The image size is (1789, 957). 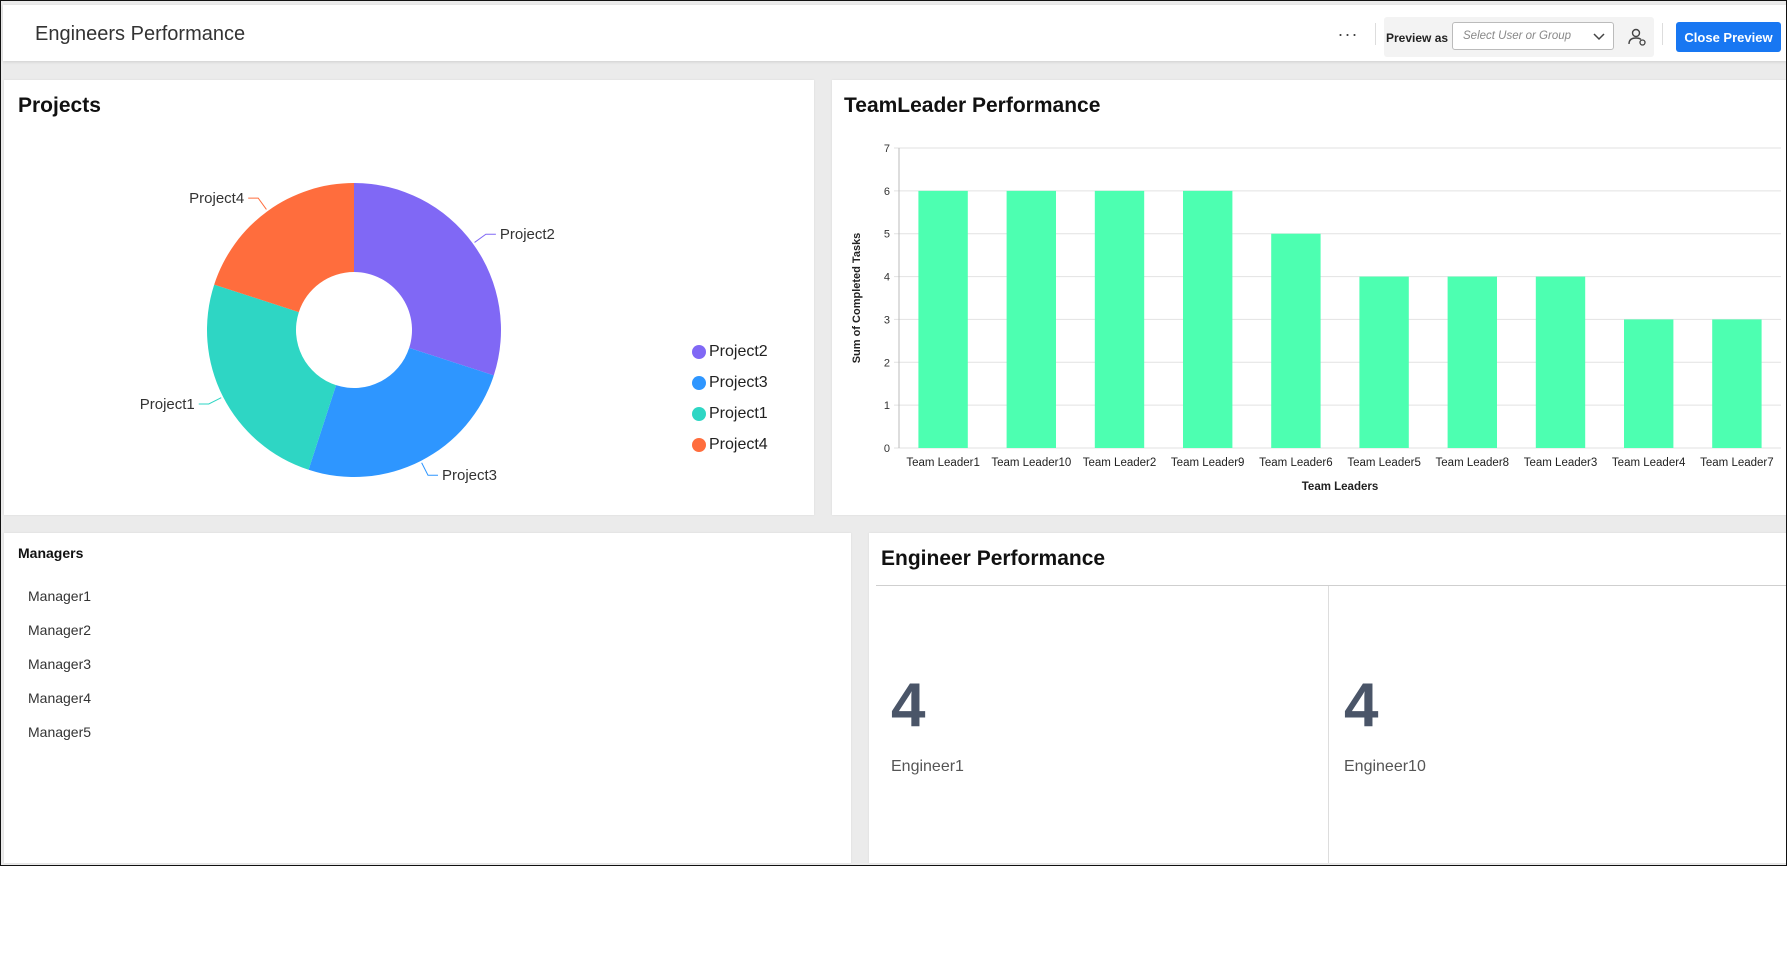 What do you see at coordinates (887, 235) in the screenshot?
I see `y-tick-label: 5` at bounding box center [887, 235].